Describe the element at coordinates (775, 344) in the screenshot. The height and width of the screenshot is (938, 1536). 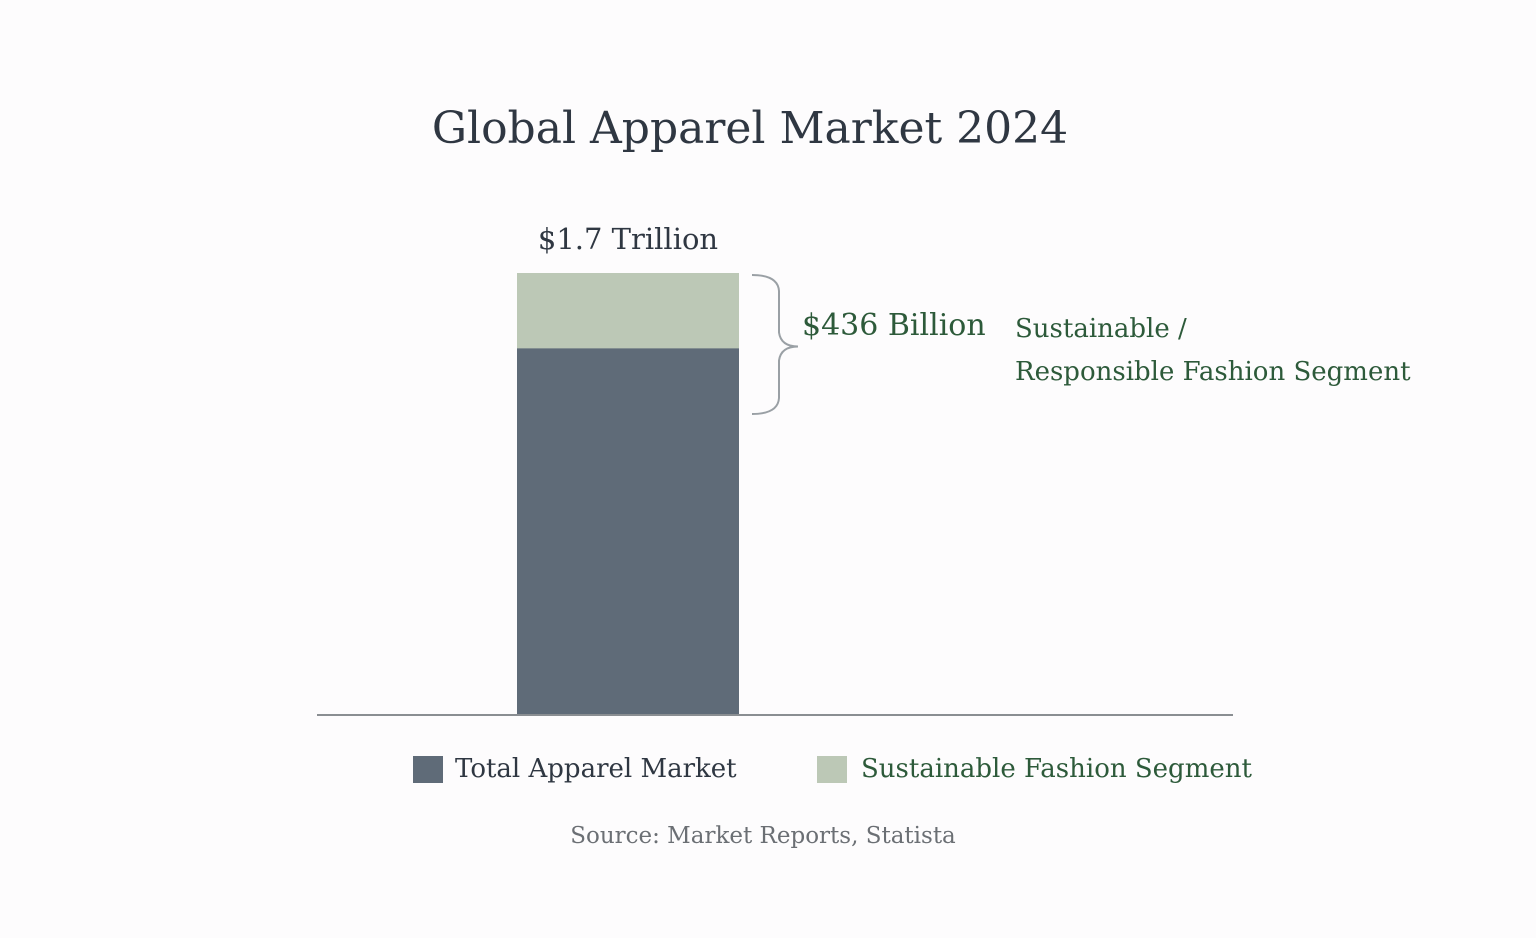
I see `segment-bracket` at that location.